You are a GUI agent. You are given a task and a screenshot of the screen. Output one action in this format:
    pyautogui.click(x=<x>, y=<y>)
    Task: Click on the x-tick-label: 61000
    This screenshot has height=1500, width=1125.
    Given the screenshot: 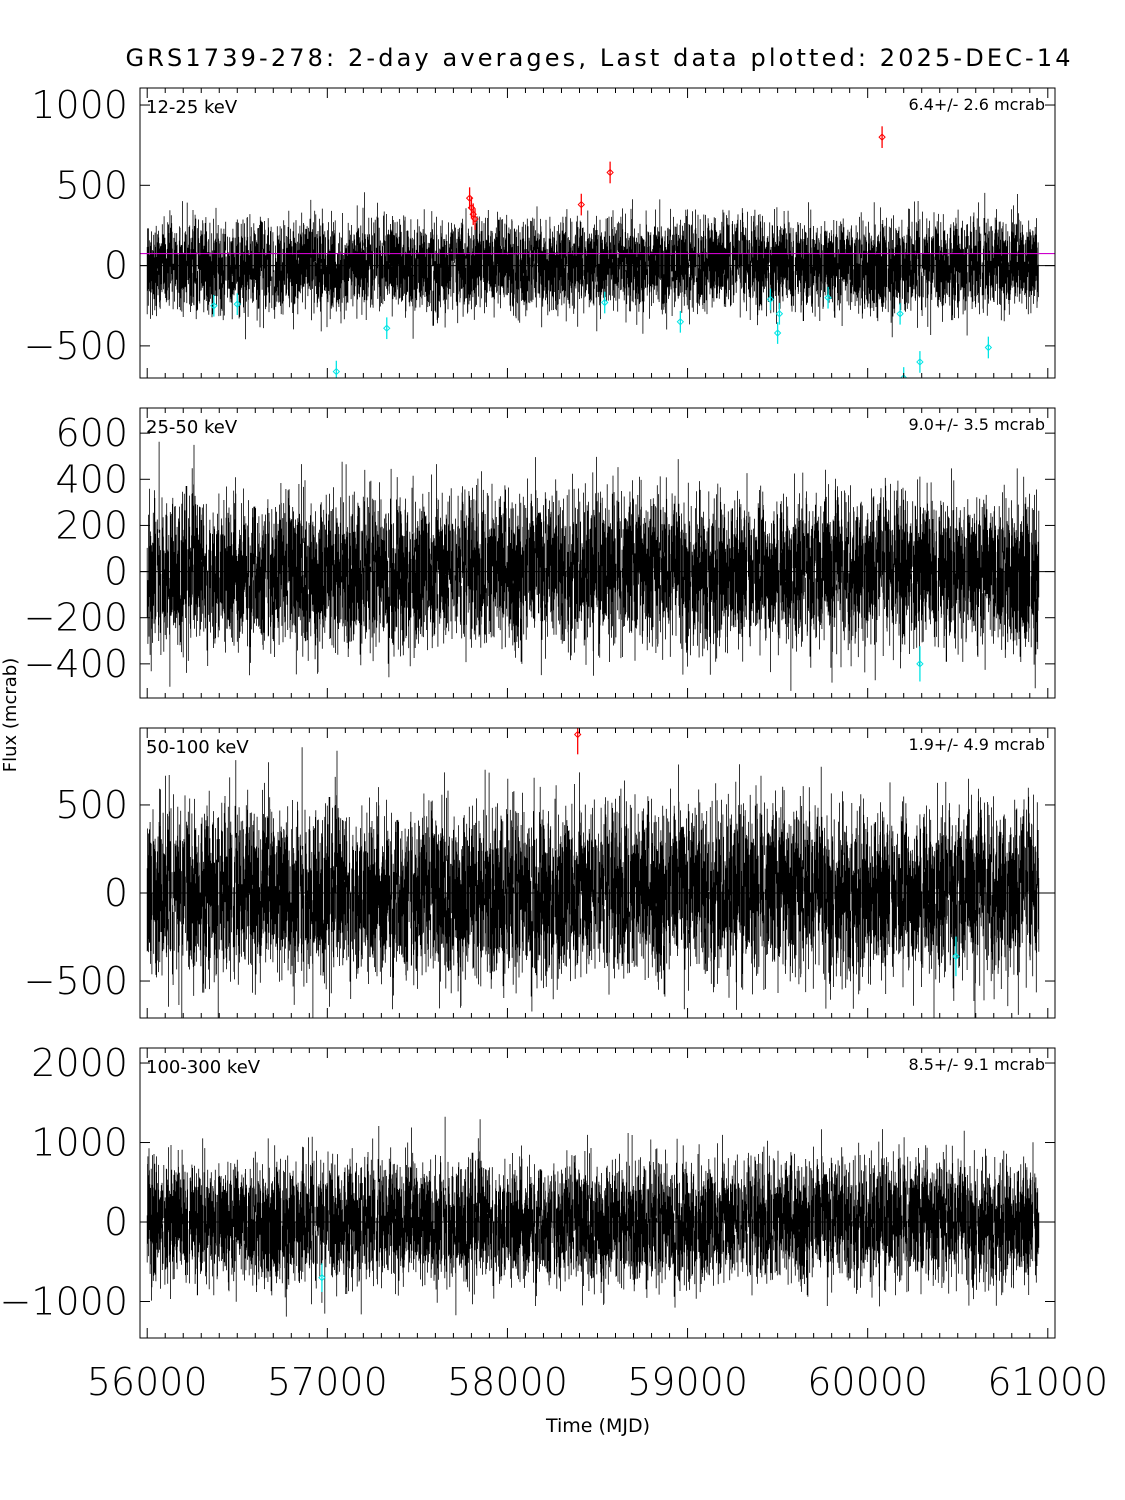 What is the action you would take?
    pyautogui.click(x=1047, y=1382)
    